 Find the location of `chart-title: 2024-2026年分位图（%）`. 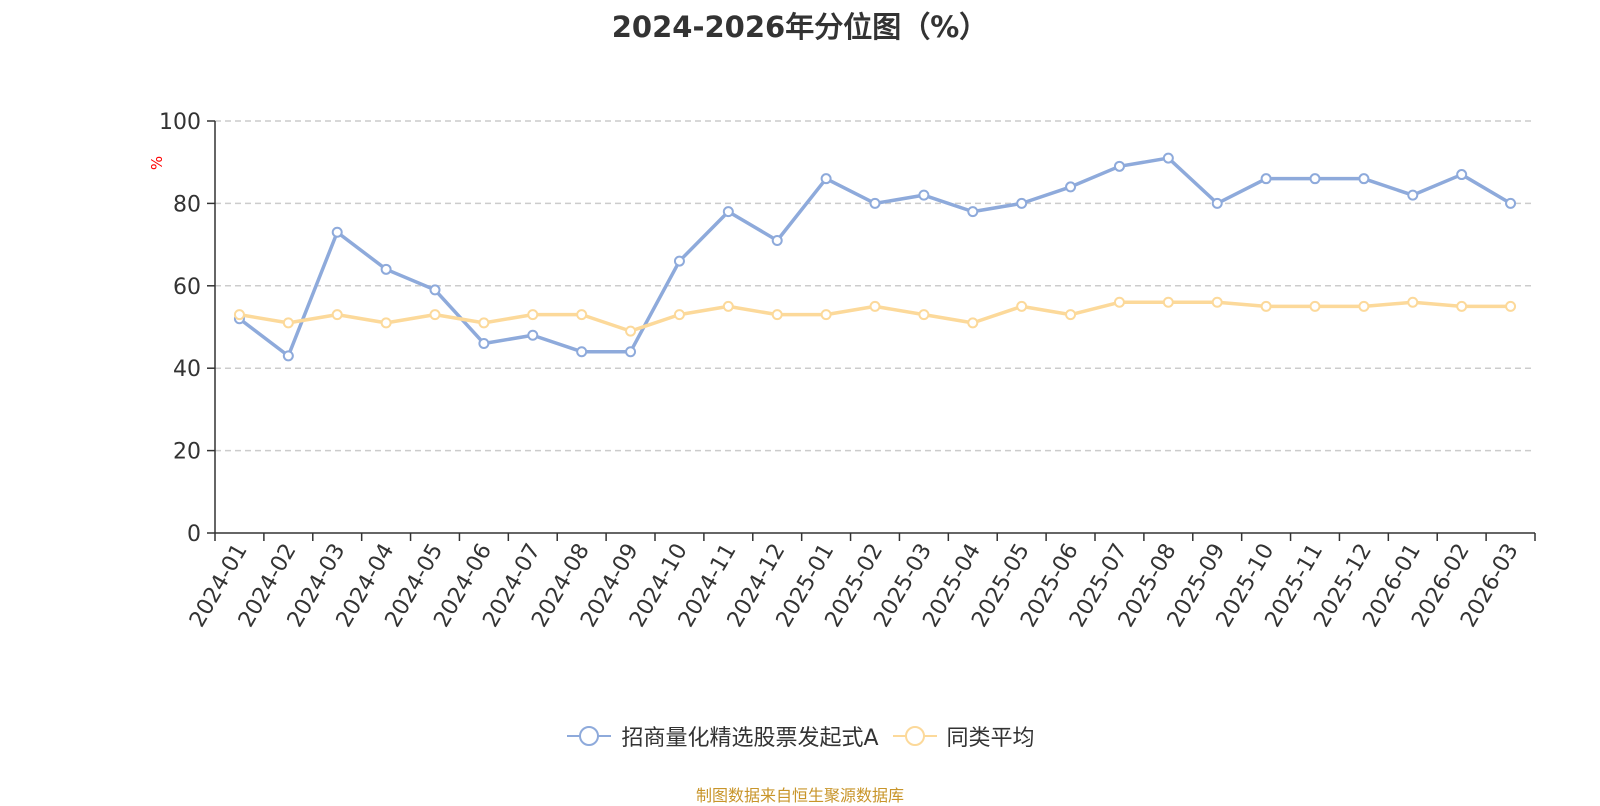

chart-title: 2024-2026年分位图（%） is located at coordinates (800, 27).